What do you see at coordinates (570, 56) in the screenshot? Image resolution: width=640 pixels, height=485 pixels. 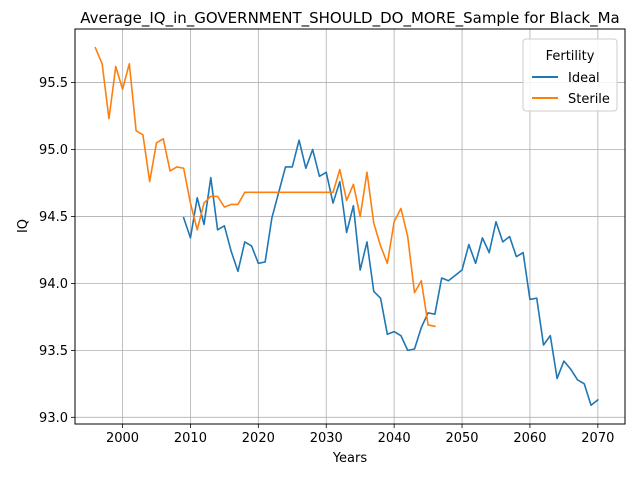 I see `legend-title: Fertility` at bounding box center [570, 56].